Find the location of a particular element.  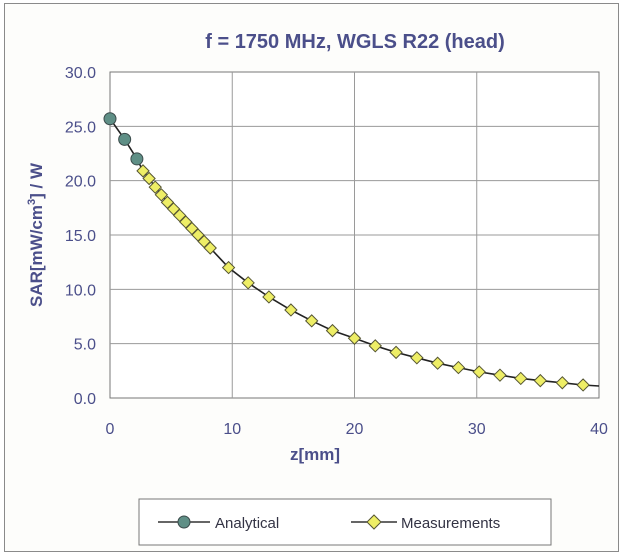

x-axis-label: z[mm] is located at coordinates (315, 454).